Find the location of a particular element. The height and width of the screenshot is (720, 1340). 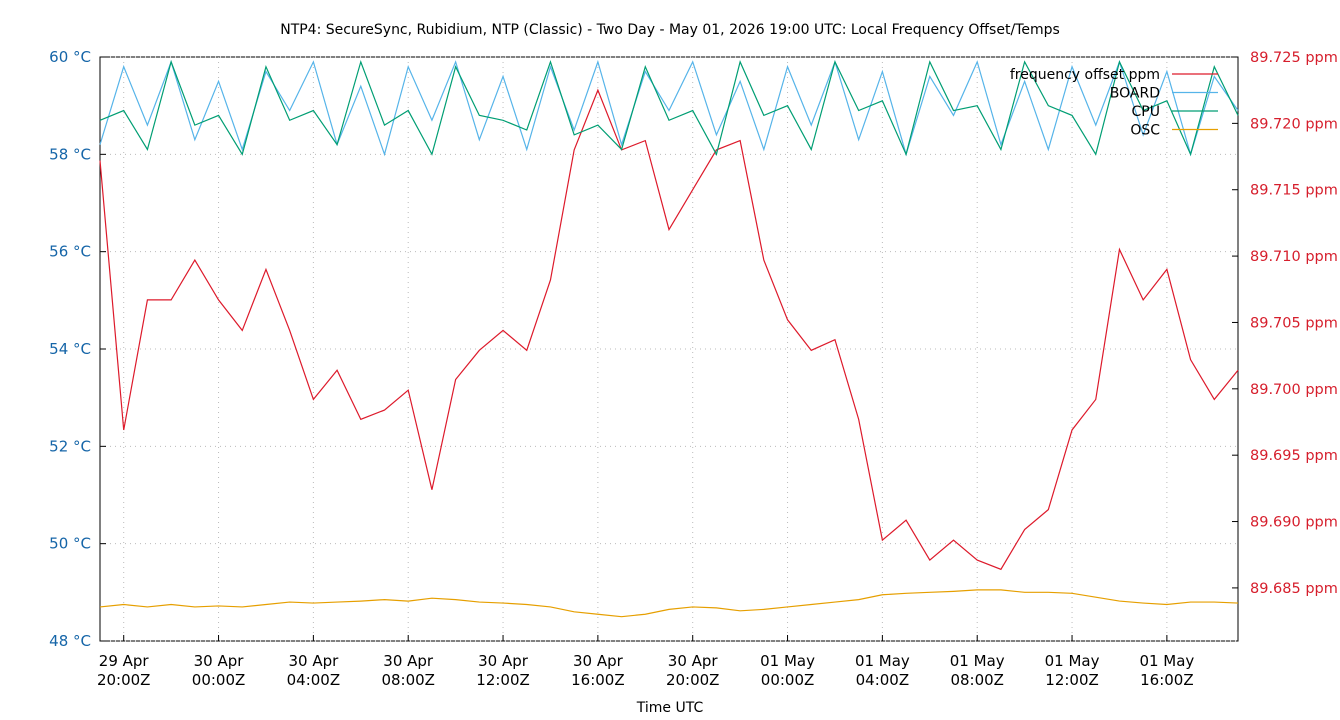

y2-tick-label: 89.685 ppm is located at coordinates (1294, 589).